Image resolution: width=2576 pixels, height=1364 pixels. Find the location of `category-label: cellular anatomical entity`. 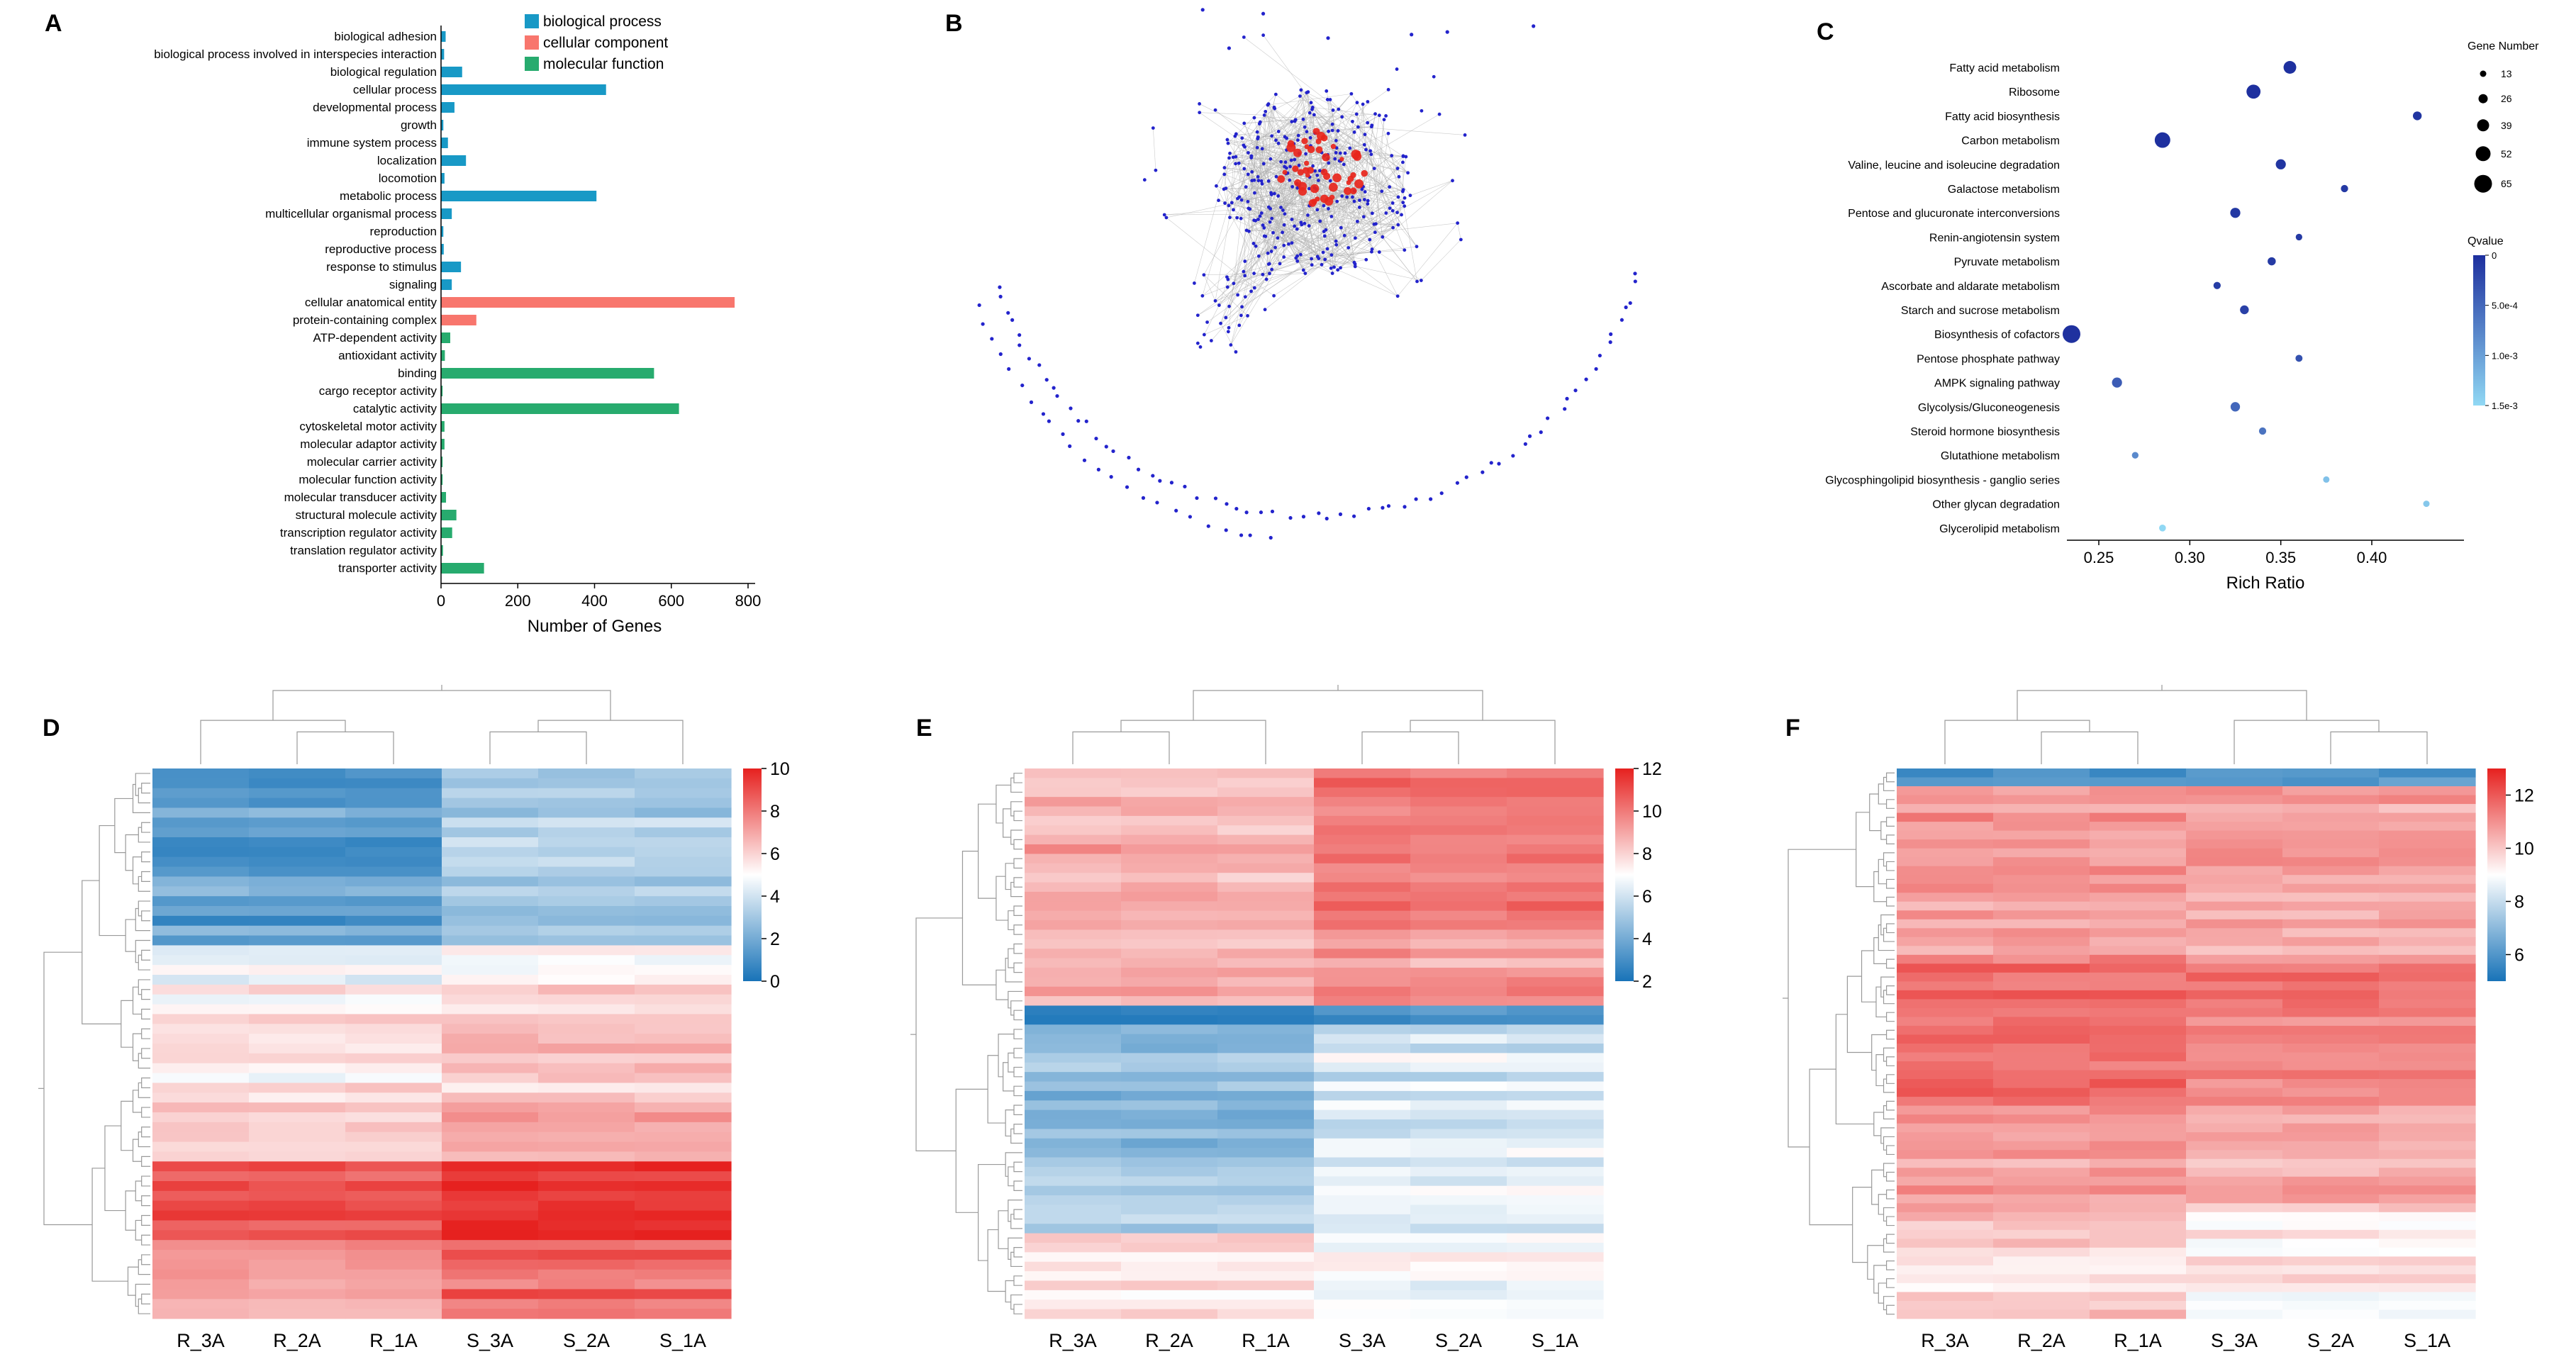

category-label: cellular anatomical entity is located at coordinates (371, 303).